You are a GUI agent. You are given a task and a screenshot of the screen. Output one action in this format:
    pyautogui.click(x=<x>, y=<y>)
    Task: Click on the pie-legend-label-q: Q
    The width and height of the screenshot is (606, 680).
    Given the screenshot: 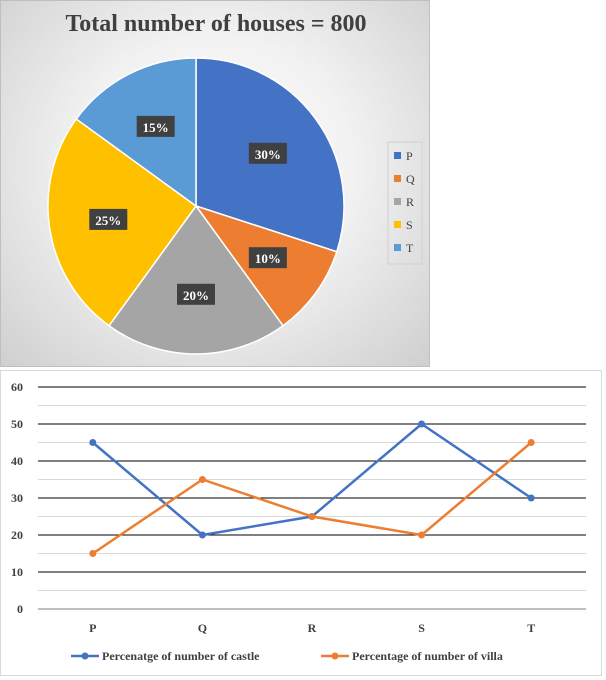 What is the action you would take?
    pyautogui.click(x=410, y=179)
    